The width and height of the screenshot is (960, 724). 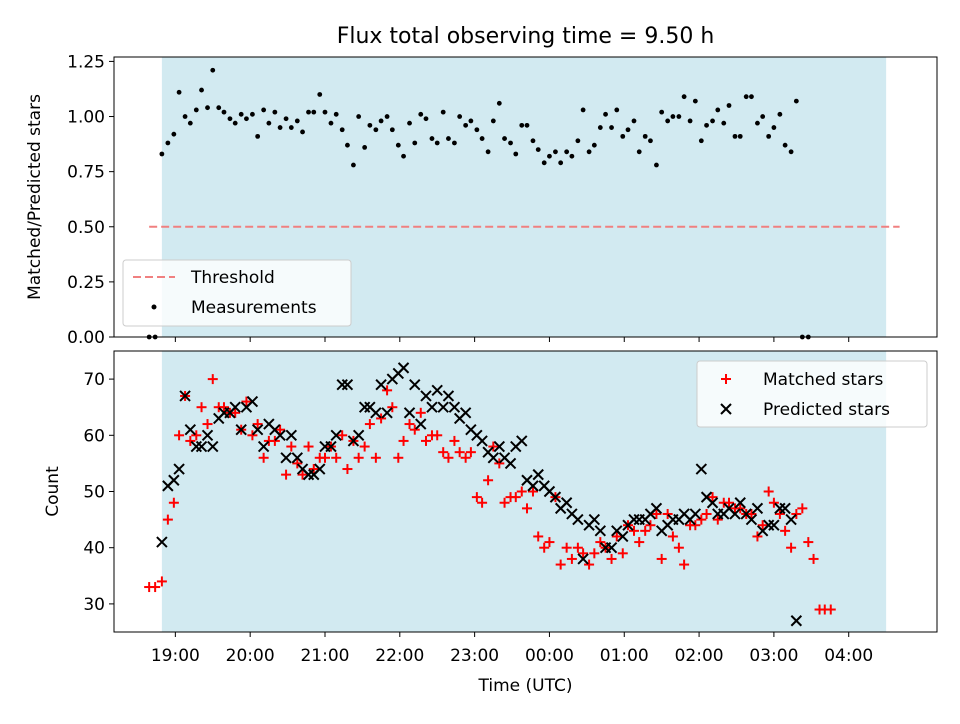 I want to click on count-y-ticks: 30 40 50 60 70, so click(x=98, y=492).